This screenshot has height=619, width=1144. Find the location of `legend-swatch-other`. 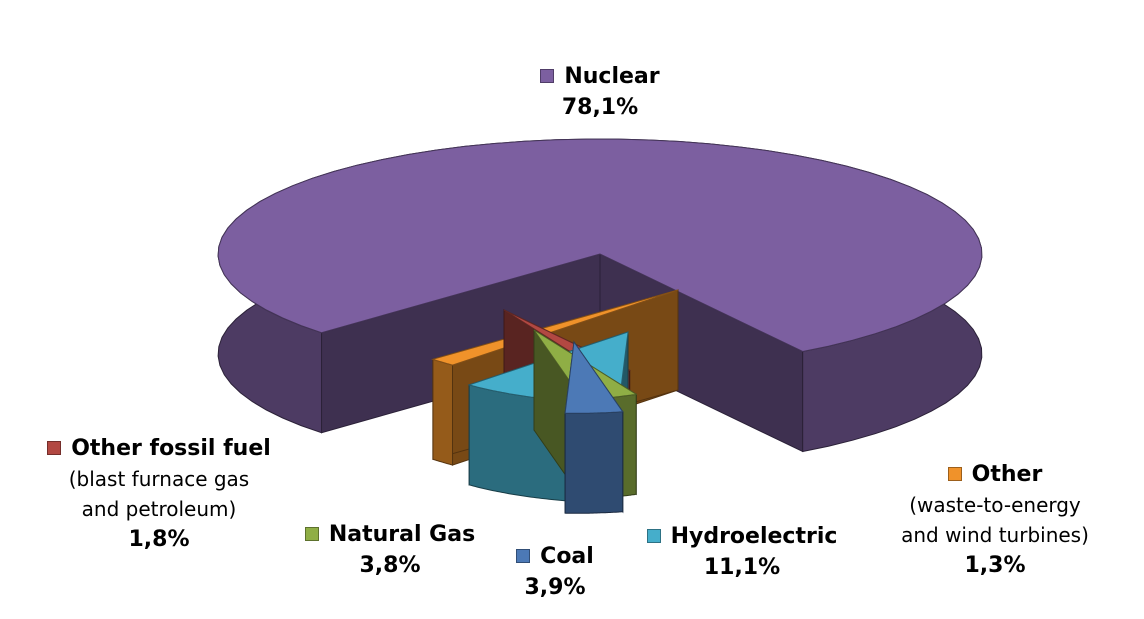

legend-swatch-other is located at coordinates (954, 474).